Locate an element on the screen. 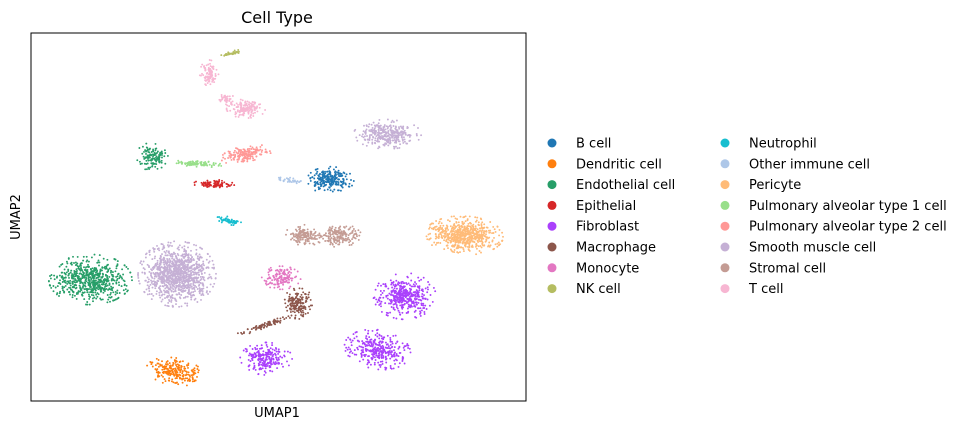  series-monocyte is located at coordinates (281, 278).